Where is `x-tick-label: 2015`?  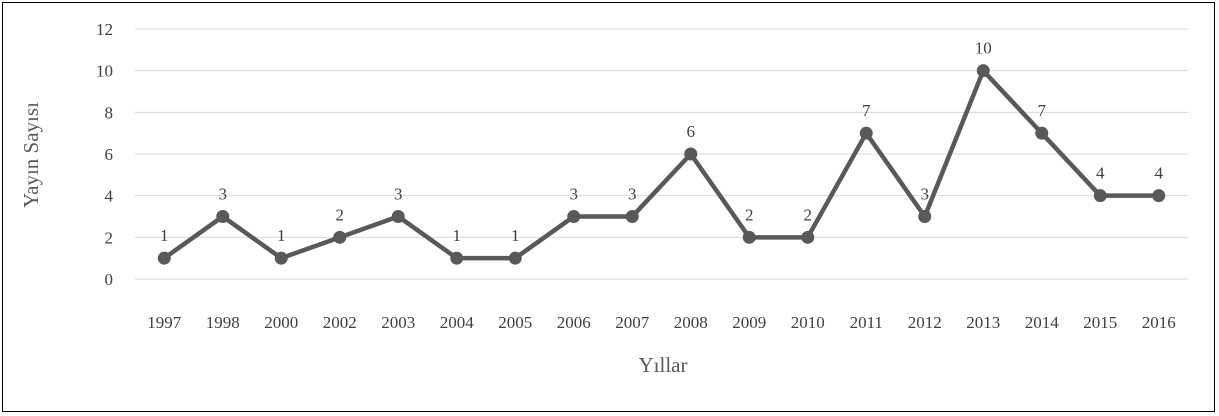 x-tick-label: 2015 is located at coordinates (1100, 322).